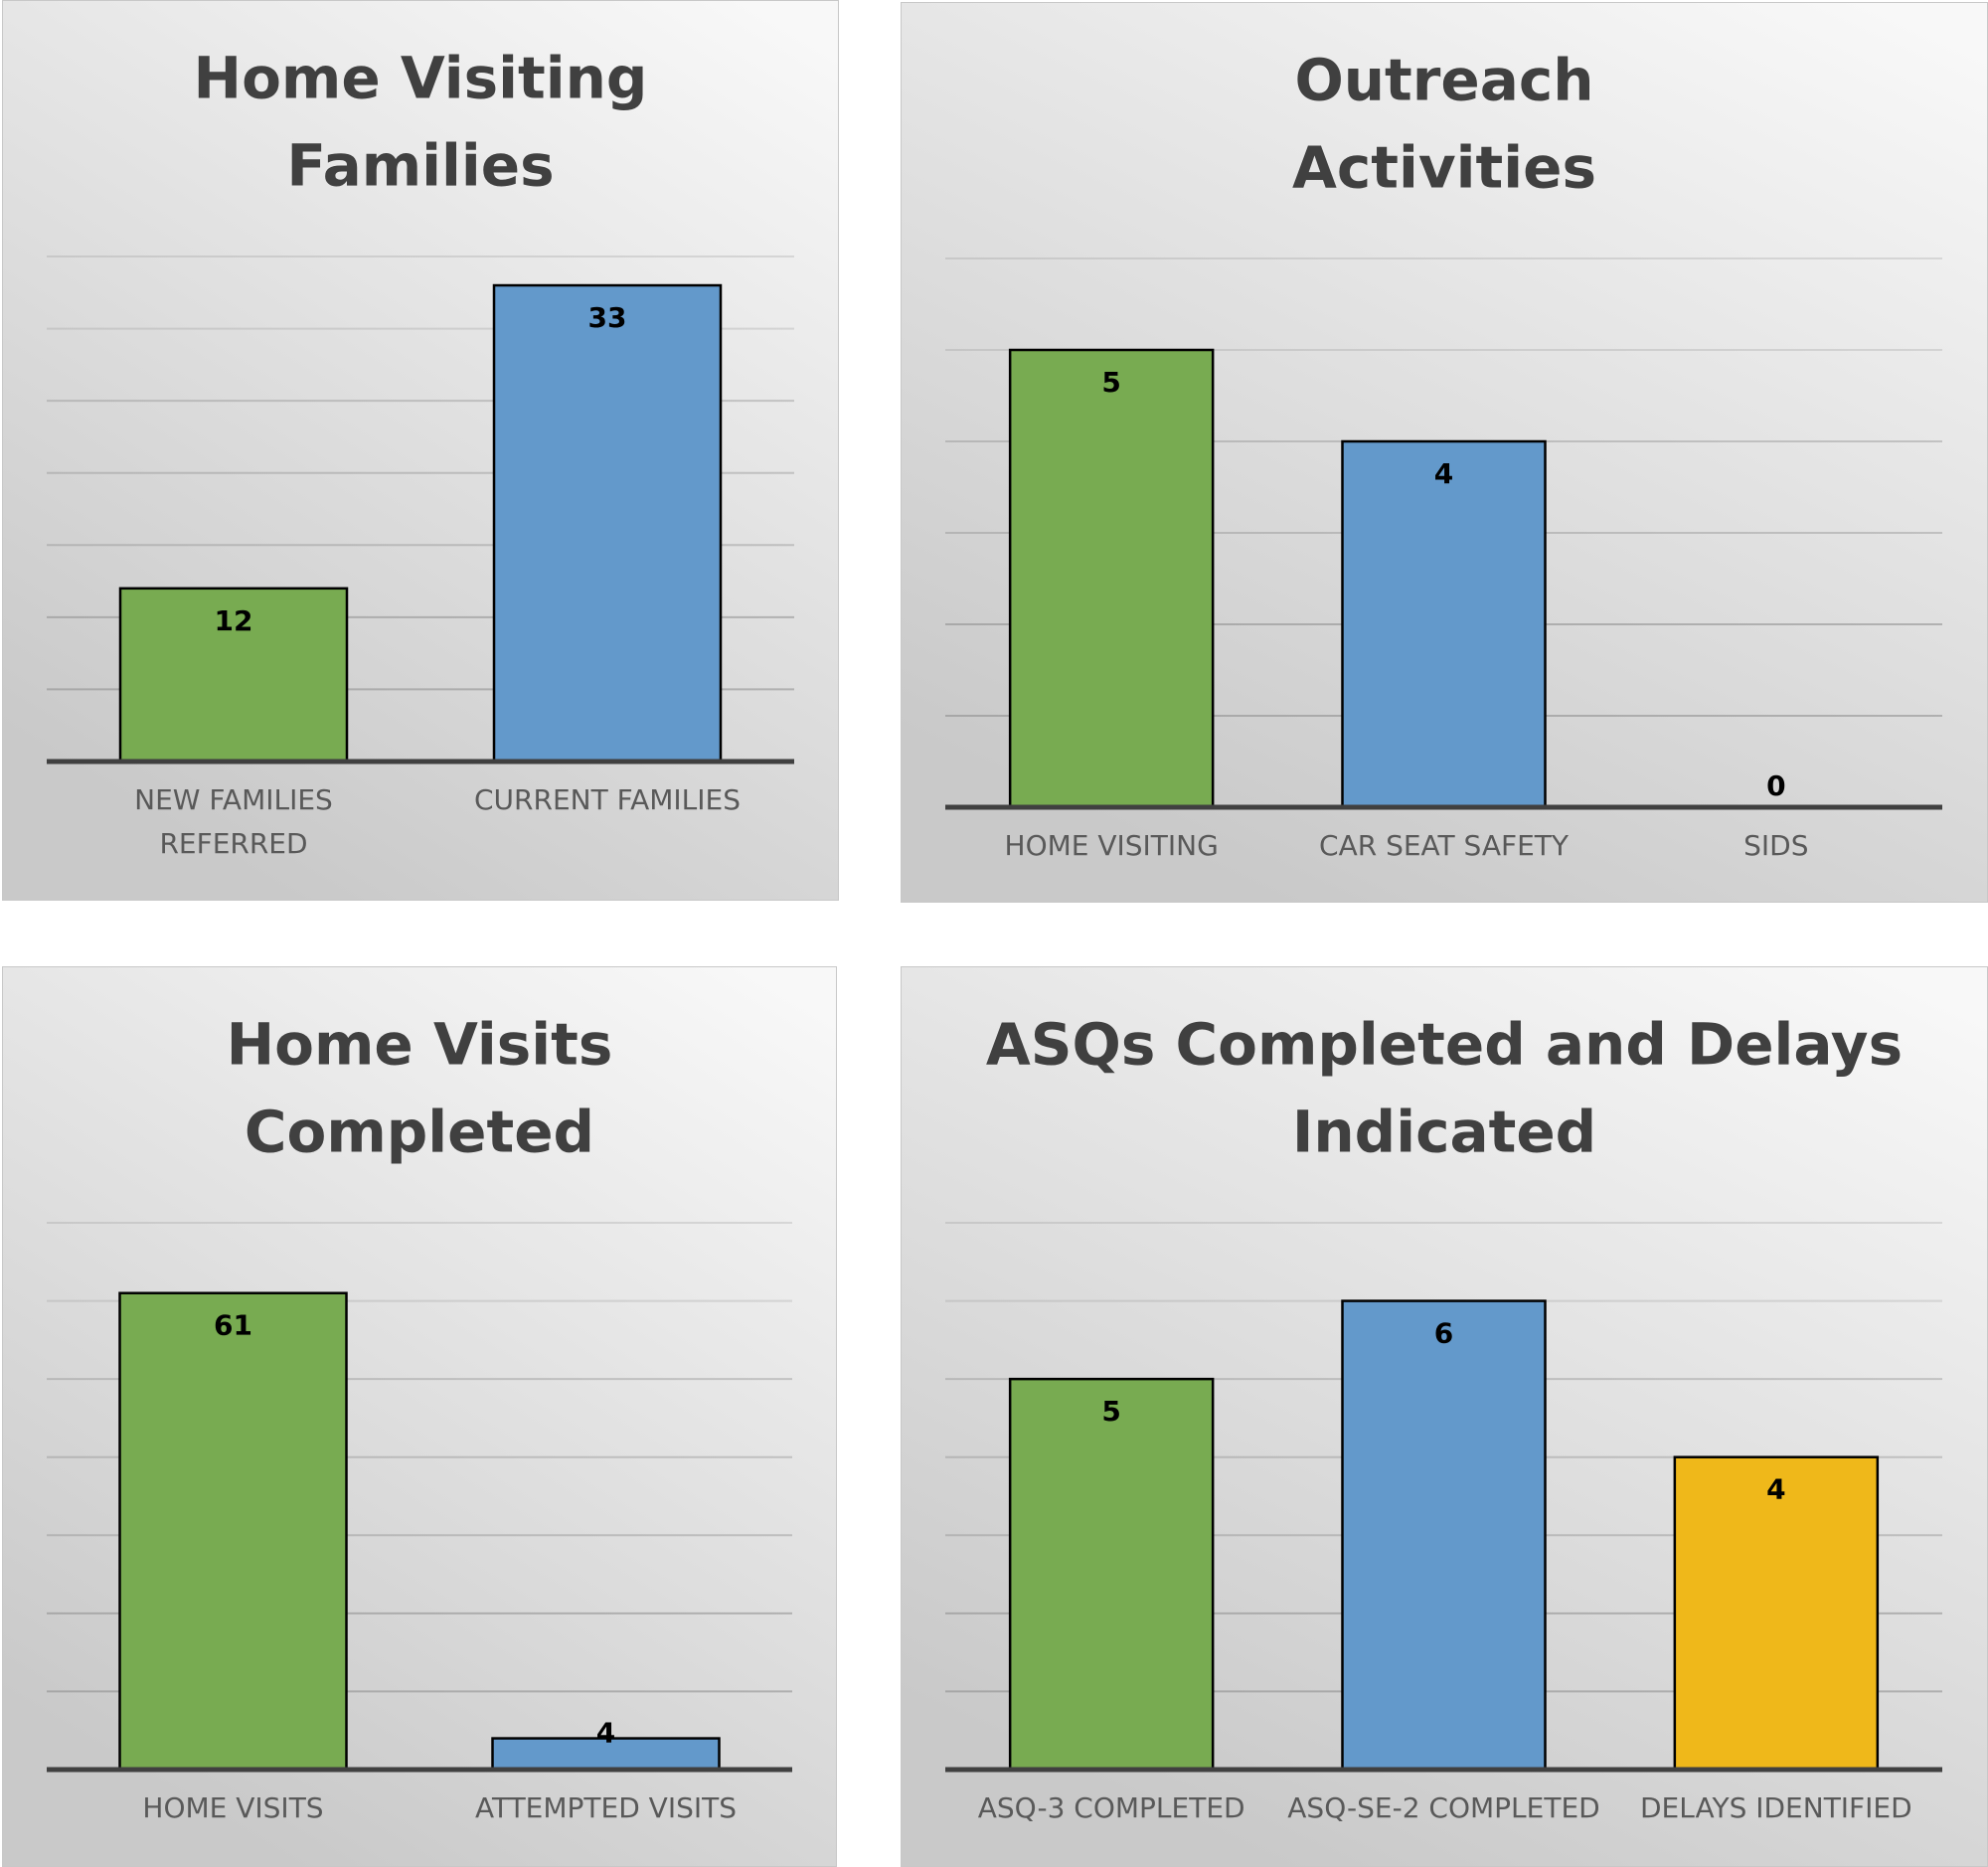 The width and height of the screenshot is (1988, 1867). What do you see at coordinates (1444, 1044) in the screenshot?
I see `chart-title-line: ASQs Completed and Delays` at bounding box center [1444, 1044].